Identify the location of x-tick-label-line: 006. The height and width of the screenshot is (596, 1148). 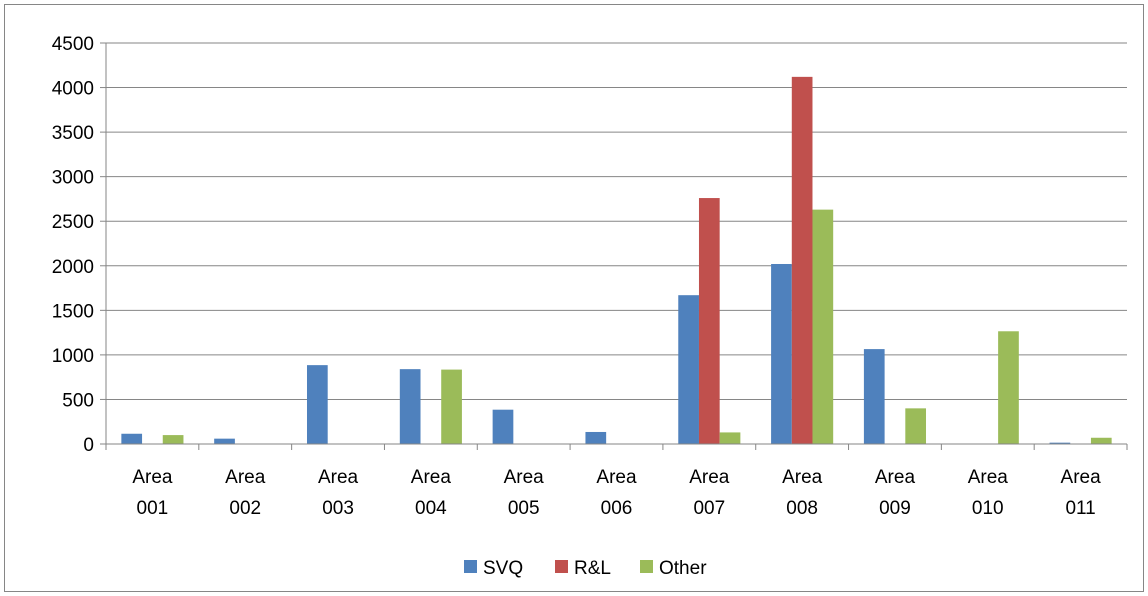
(617, 508).